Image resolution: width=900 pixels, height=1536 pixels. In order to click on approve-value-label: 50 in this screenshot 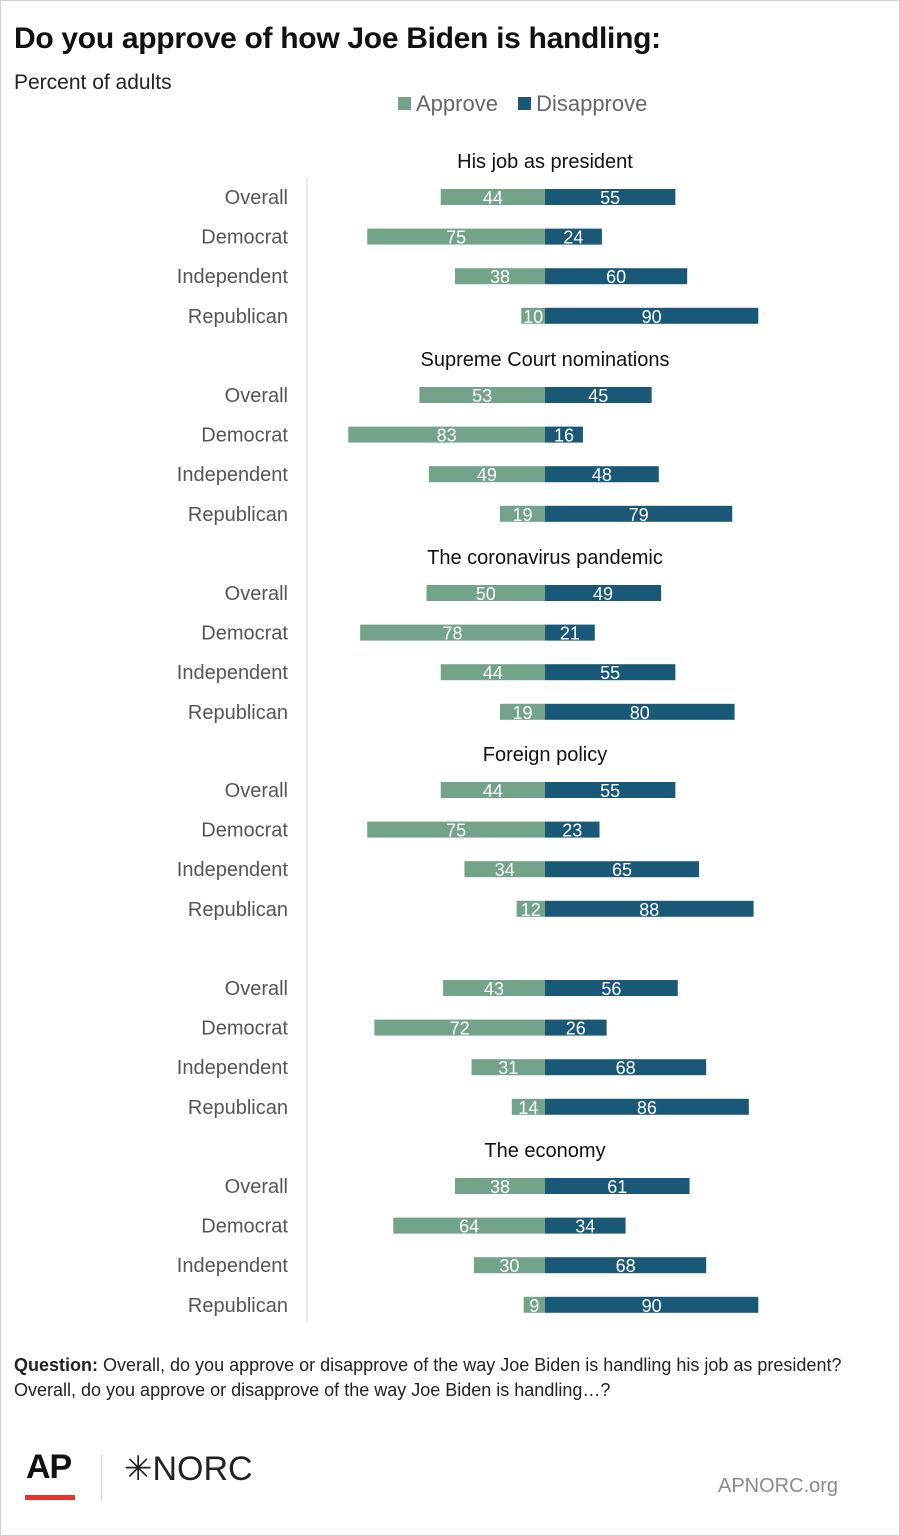, I will do `click(486, 594)`.